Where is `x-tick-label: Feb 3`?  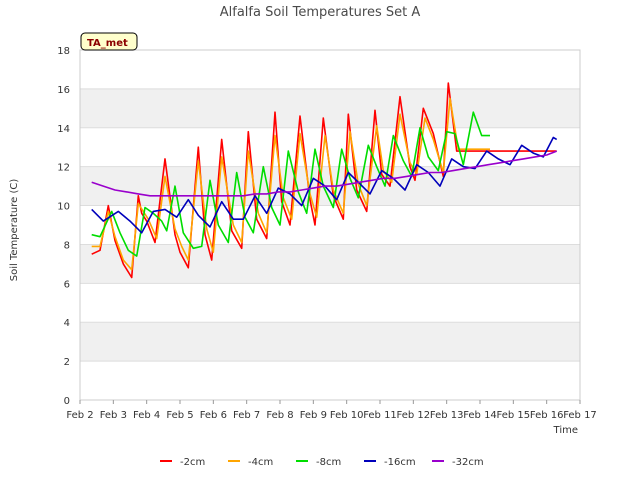 x-tick-label: Feb 3 is located at coordinates (113, 415).